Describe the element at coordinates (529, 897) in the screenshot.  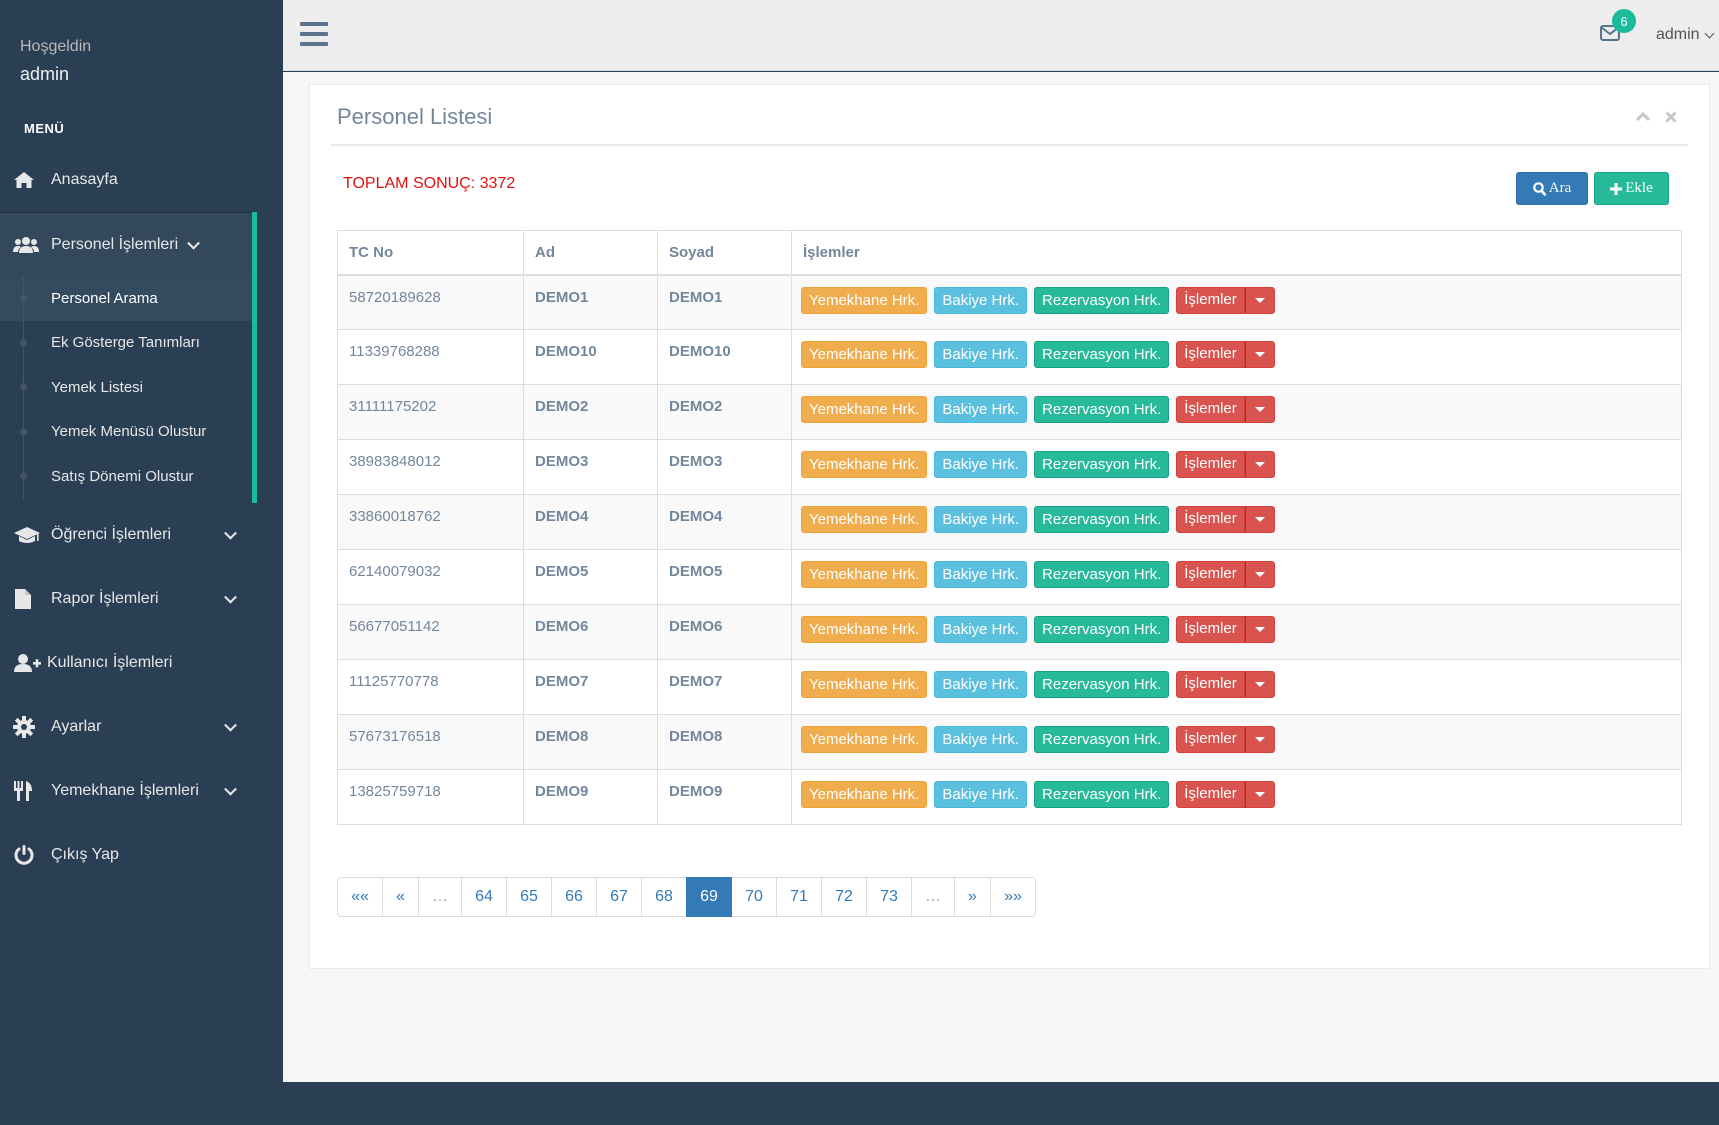
I see `pagination-page: 65` at that location.